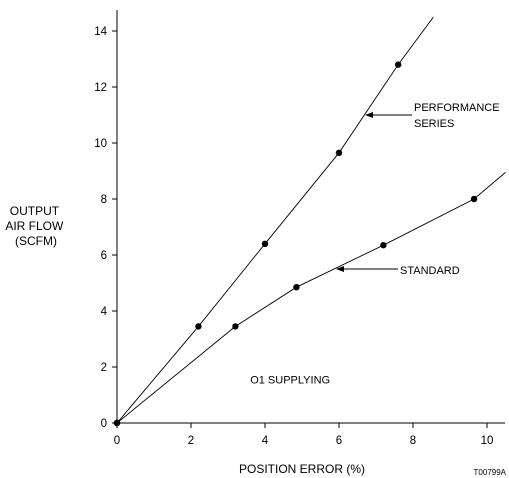 The height and width of the screenshot is (478, 509). I want to click on x-tick-label: 8, so click(413, 441).